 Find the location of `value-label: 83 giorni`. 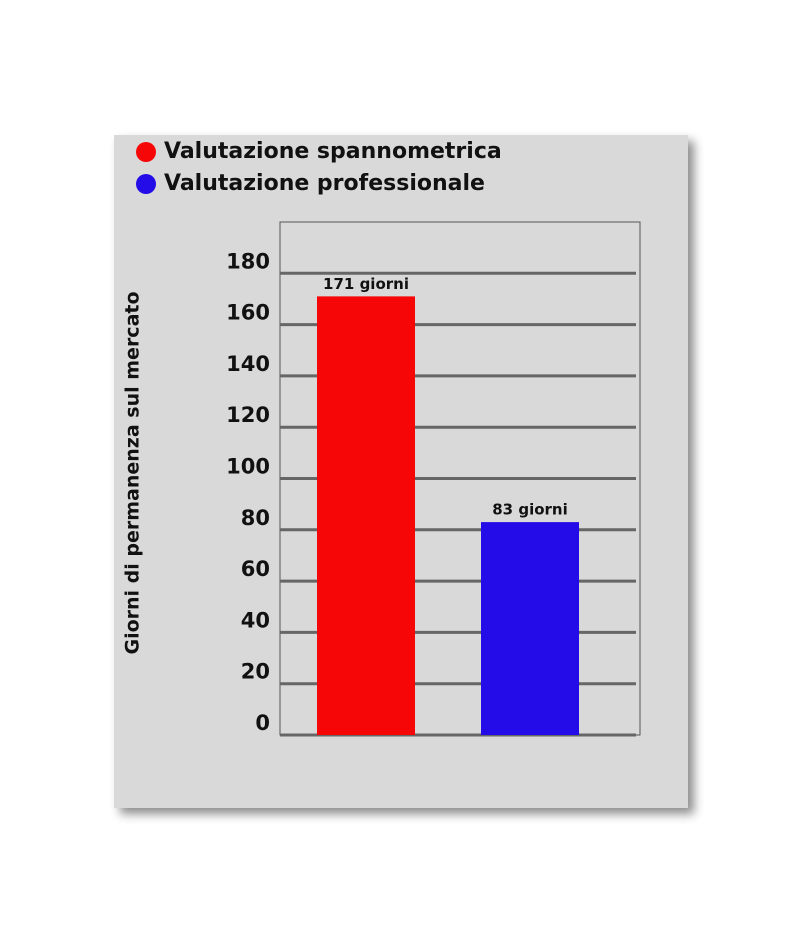

value-label: 83 giorni is located at coordinates (530, 510).